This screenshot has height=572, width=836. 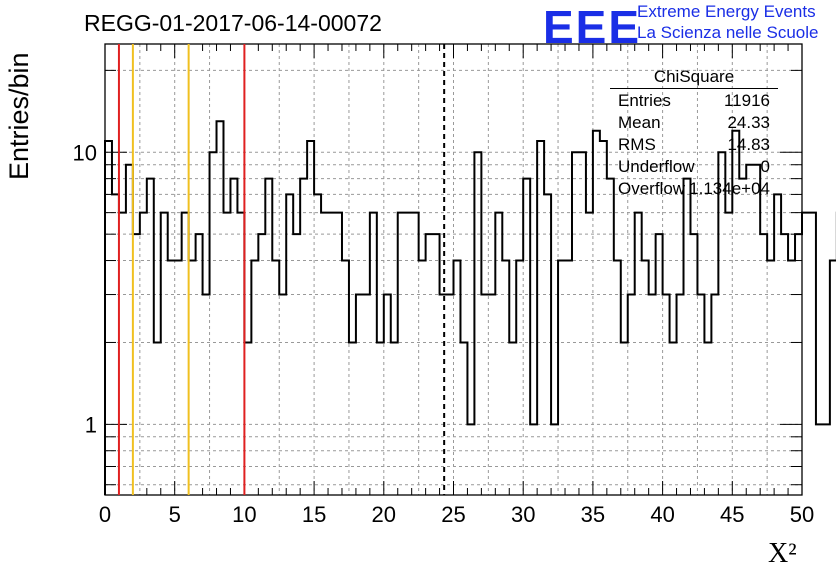 I want to click on stats-row-overflow: Overflow 1.134e+04, so click(x=694, y=188).